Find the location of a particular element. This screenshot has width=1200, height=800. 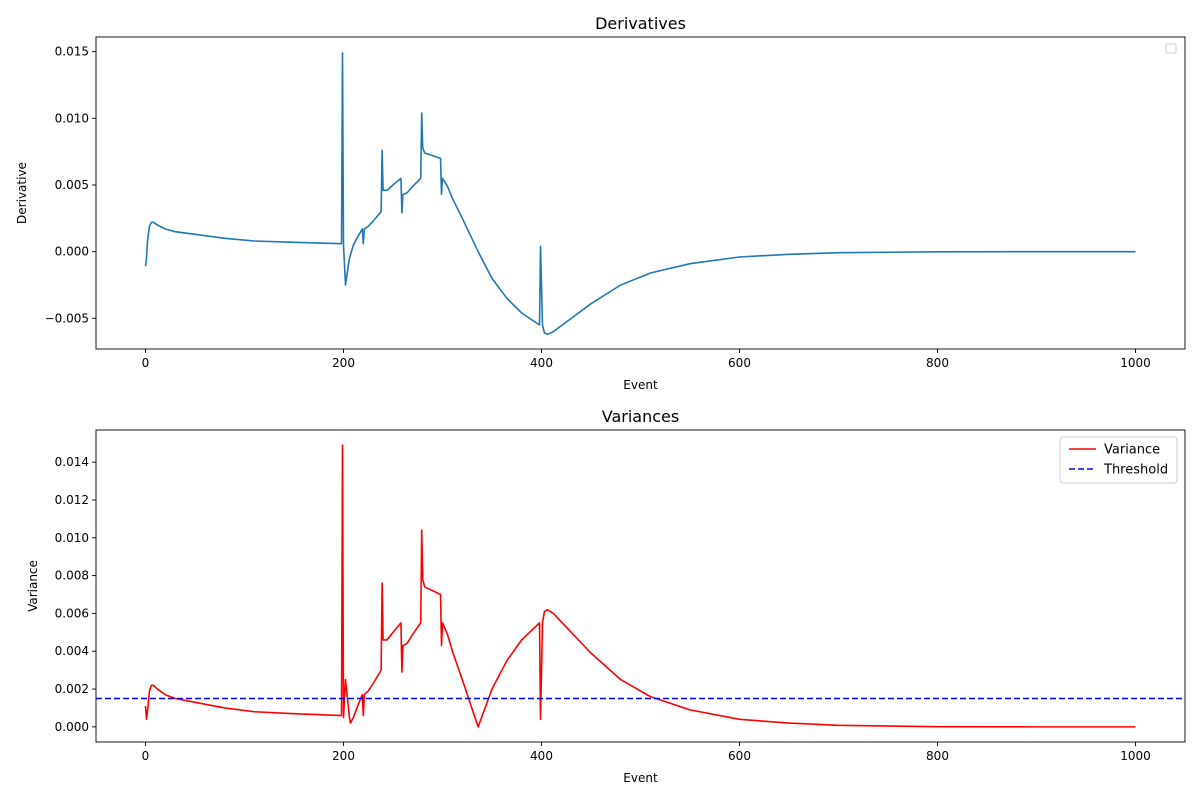

chart-2-x-tick-label: 1000 is located at coordinates (1135, 756).